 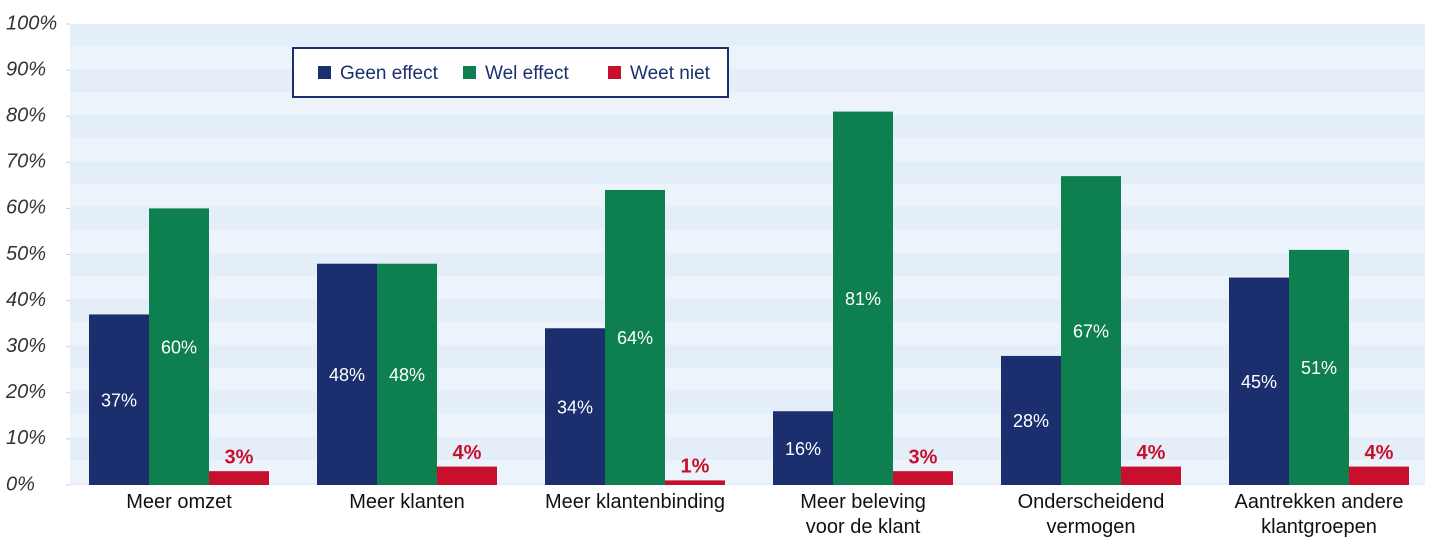 What do you see at coordinates (1319, 514) in the screenshot?
I see `x-tick-label: Aantrekken andere klantgroepen` at bounding box center [1319, 514].